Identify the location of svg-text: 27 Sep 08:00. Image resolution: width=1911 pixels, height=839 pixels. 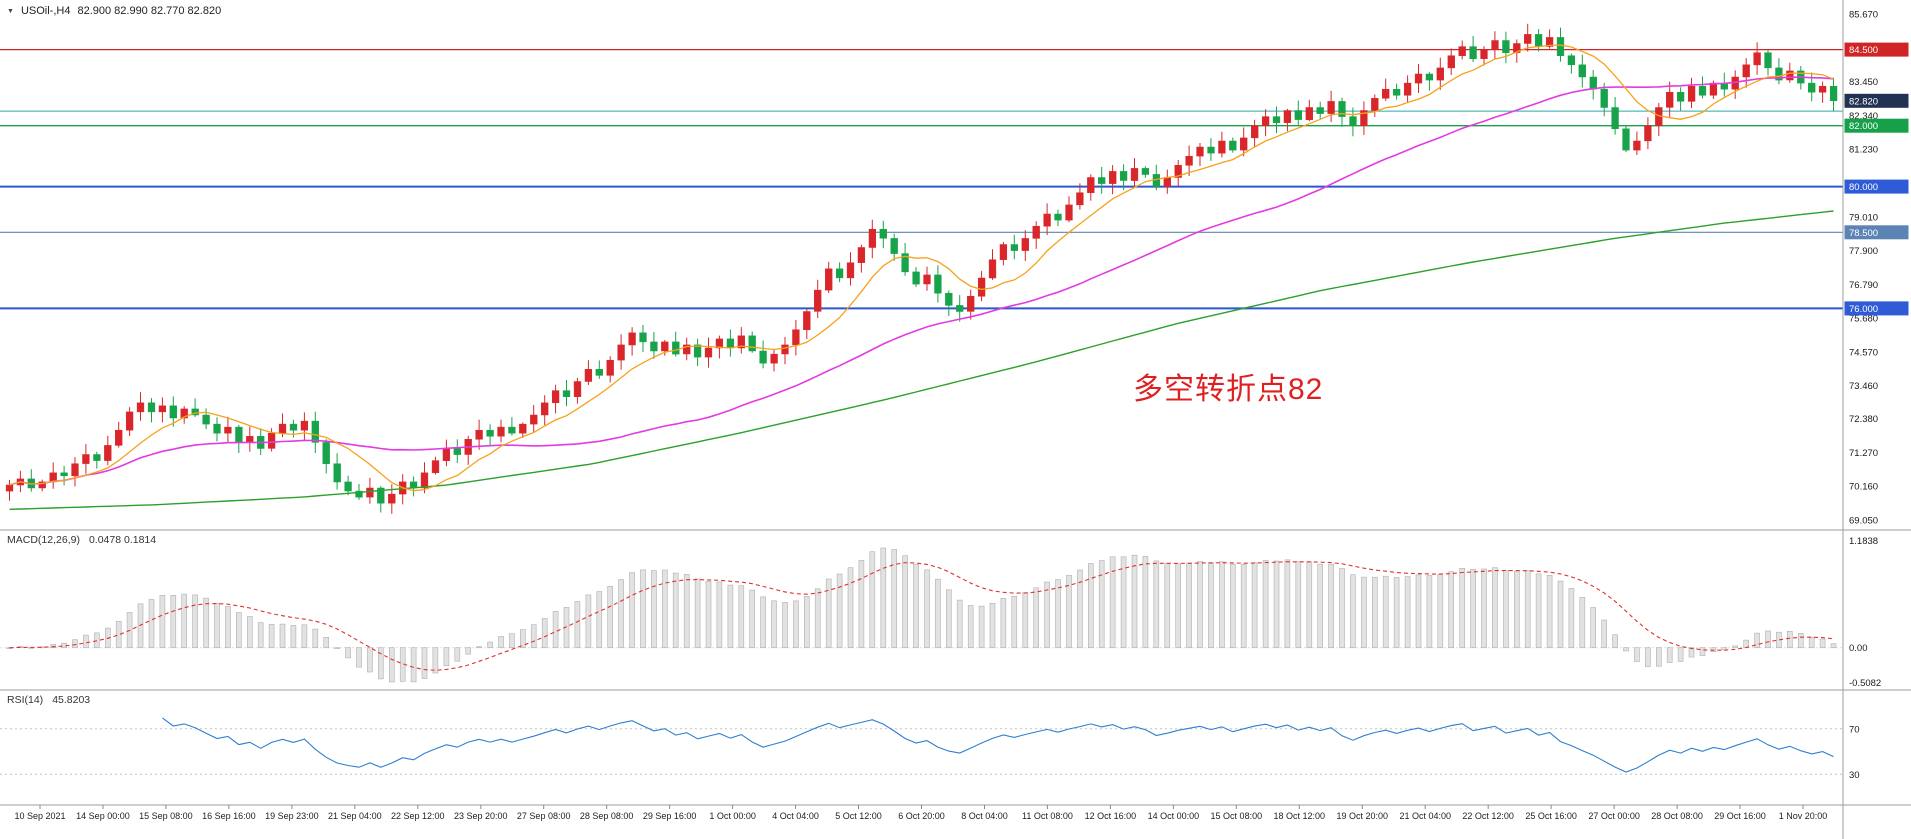
(544, 816).